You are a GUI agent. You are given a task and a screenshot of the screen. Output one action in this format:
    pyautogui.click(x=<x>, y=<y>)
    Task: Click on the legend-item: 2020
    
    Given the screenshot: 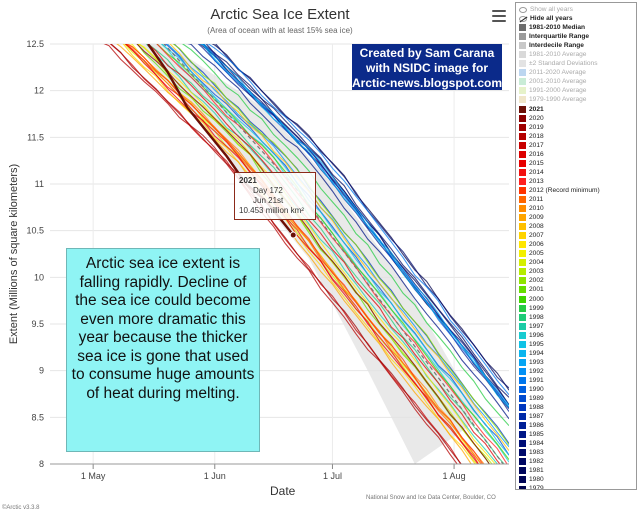 What is the action you would take?
    pyautogui.click(x=576, y=118)
    